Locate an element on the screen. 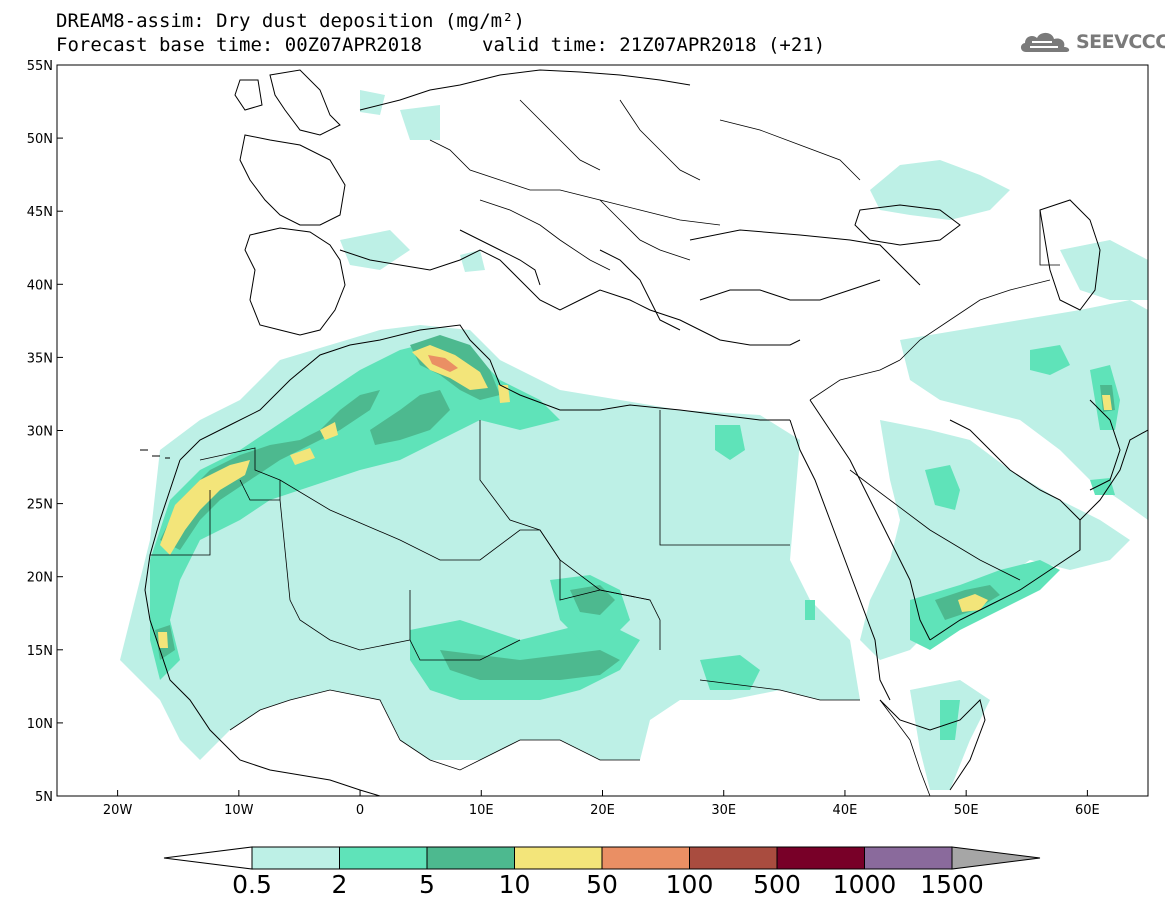  lat-label: 15N is located at coordinates (40, 651).